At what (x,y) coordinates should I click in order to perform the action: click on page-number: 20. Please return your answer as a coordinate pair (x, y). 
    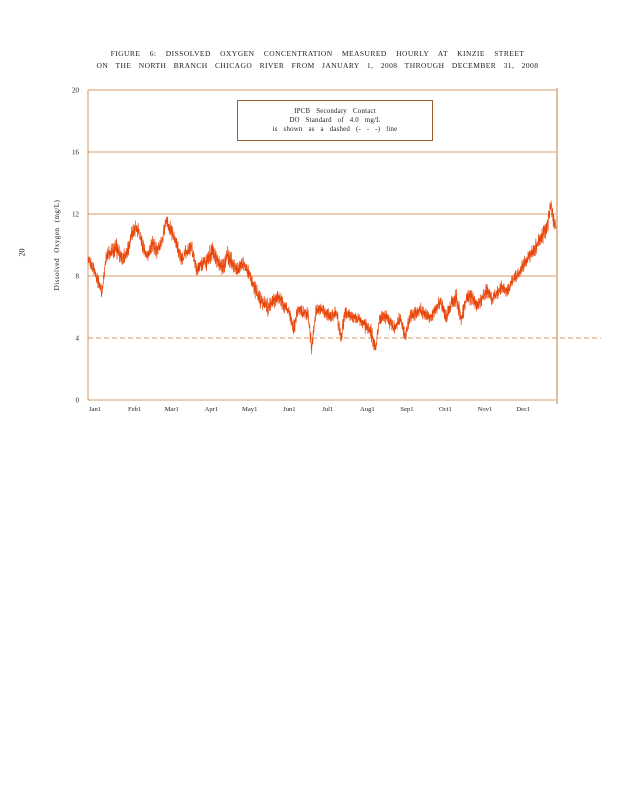
    Looking at the image, I should click on (22, 252).